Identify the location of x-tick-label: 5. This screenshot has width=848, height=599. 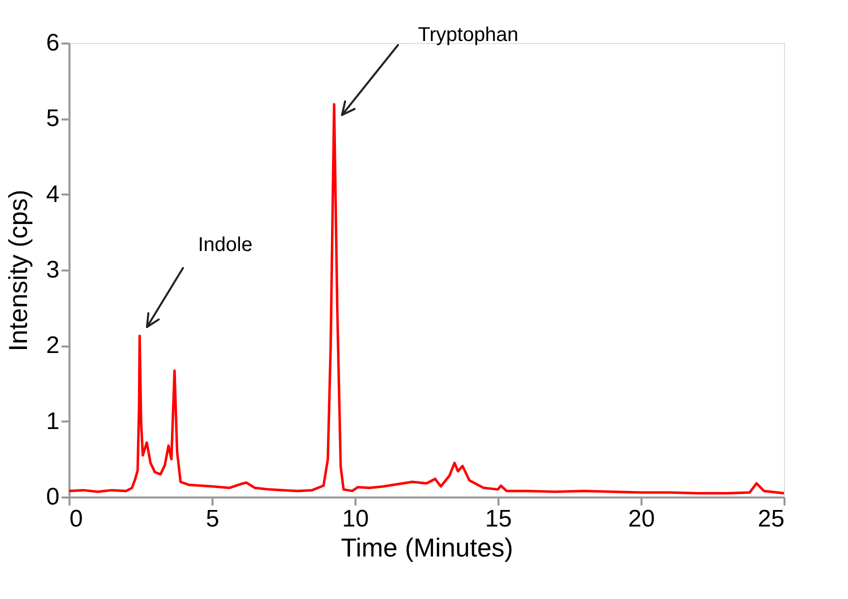
(213, 519).